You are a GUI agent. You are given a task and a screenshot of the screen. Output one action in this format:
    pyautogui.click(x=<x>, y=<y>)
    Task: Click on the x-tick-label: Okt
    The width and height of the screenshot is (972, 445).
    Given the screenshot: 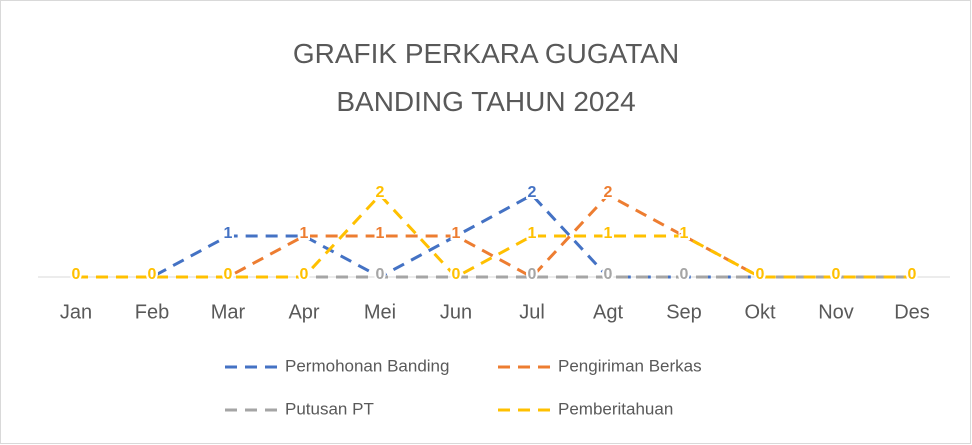 What is the action you would take?
    pyautogui.click(x=760, y=312)
    